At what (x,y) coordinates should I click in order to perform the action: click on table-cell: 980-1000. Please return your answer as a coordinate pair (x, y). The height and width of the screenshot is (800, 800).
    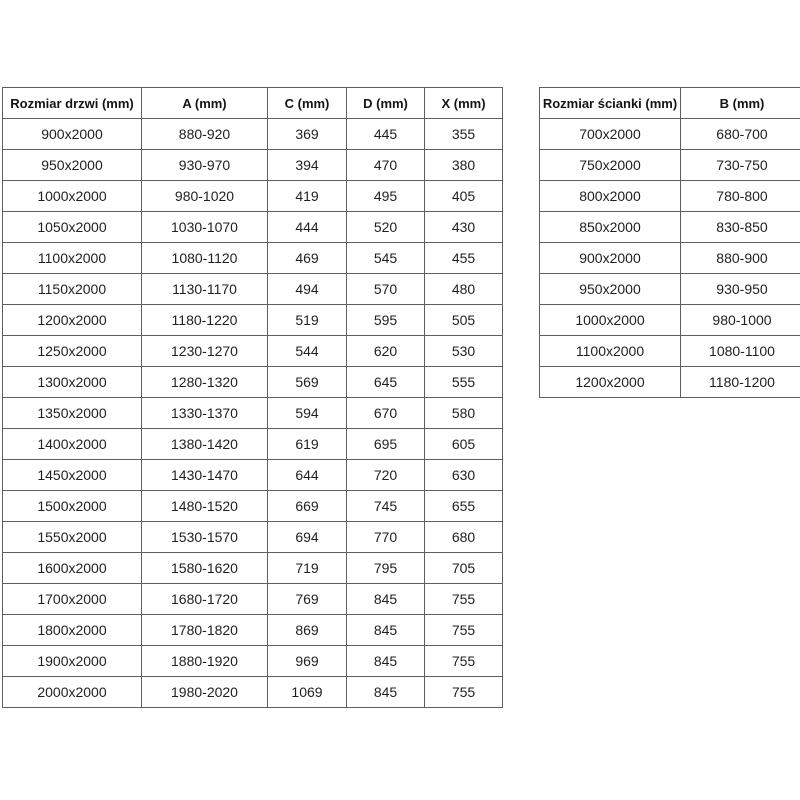
    Looking at the image, I should click on (740, 320).